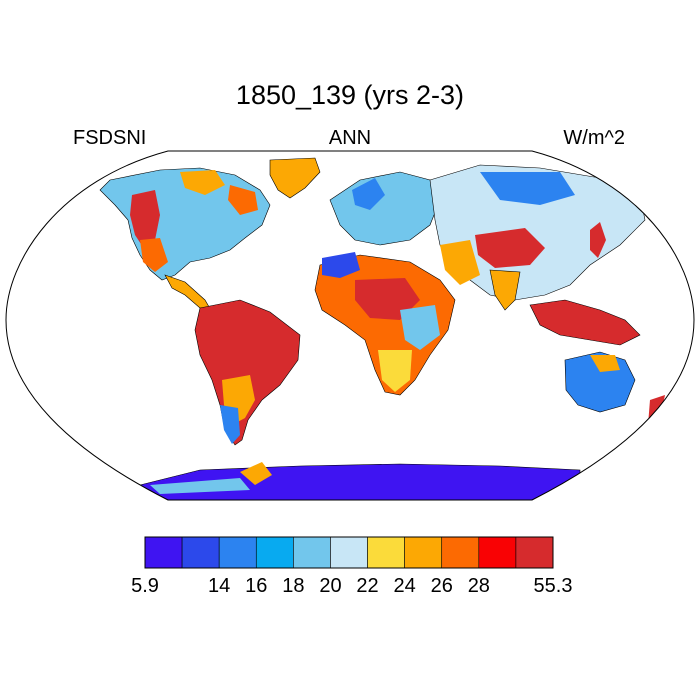 The width and height of the screenshot is (700, 700). What do you see at coordinates (605, 363) in the screenshot?
I see `australia-north` at bounding box center [605, 363].